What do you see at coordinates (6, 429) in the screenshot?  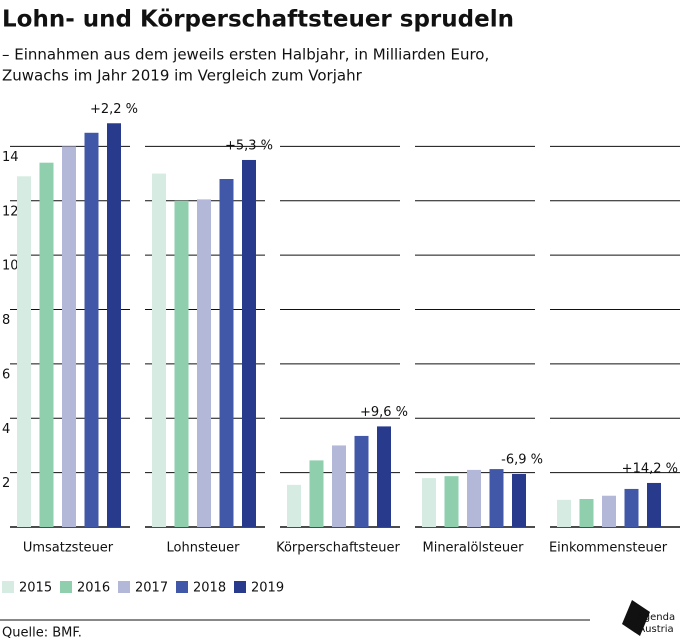 I see `y-tick-label: 4` at bounding box center [6, 429].